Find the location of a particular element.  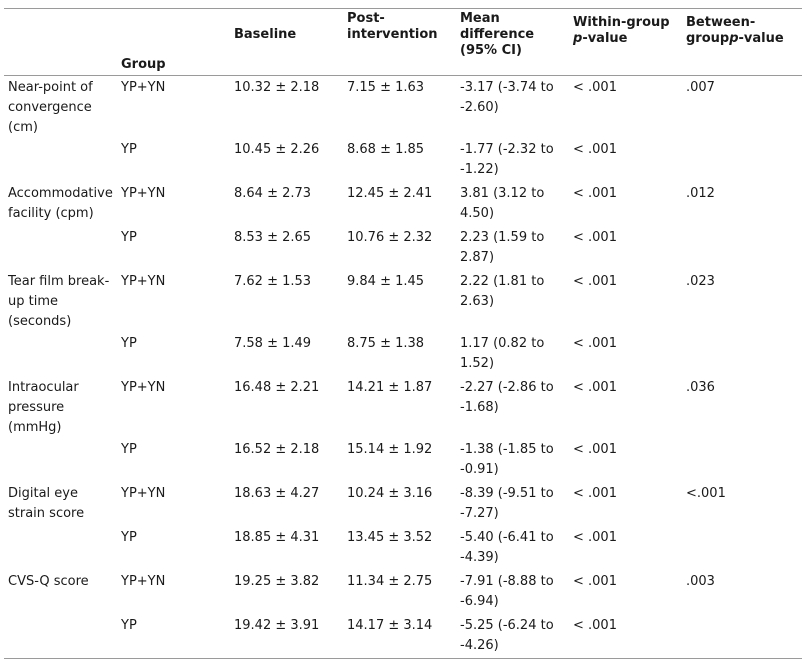

between-p-cell: .003 is located at coordinates (700, 581).